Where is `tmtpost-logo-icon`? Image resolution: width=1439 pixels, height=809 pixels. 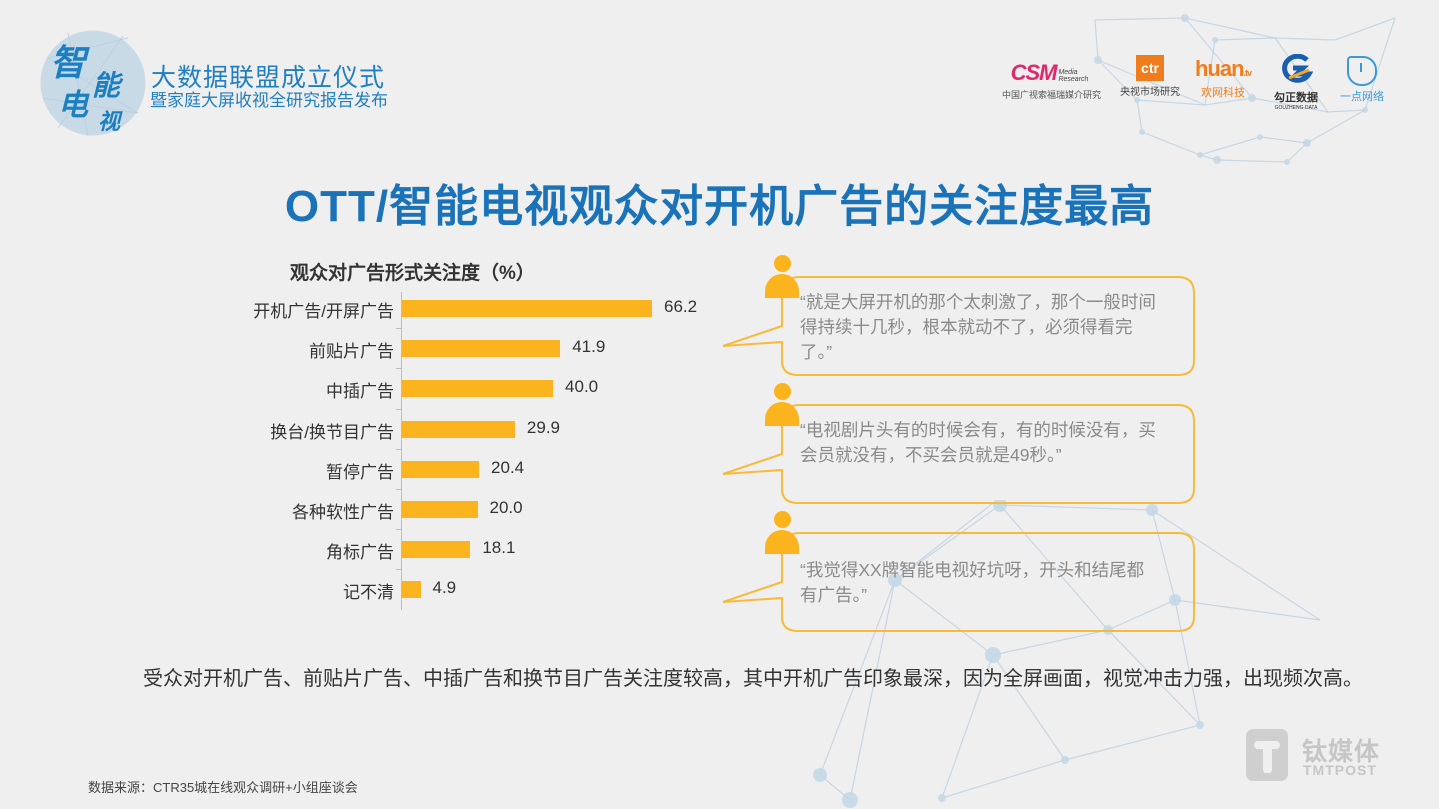 tmtpost-logo-icon is located at coordinates (1267, 755).